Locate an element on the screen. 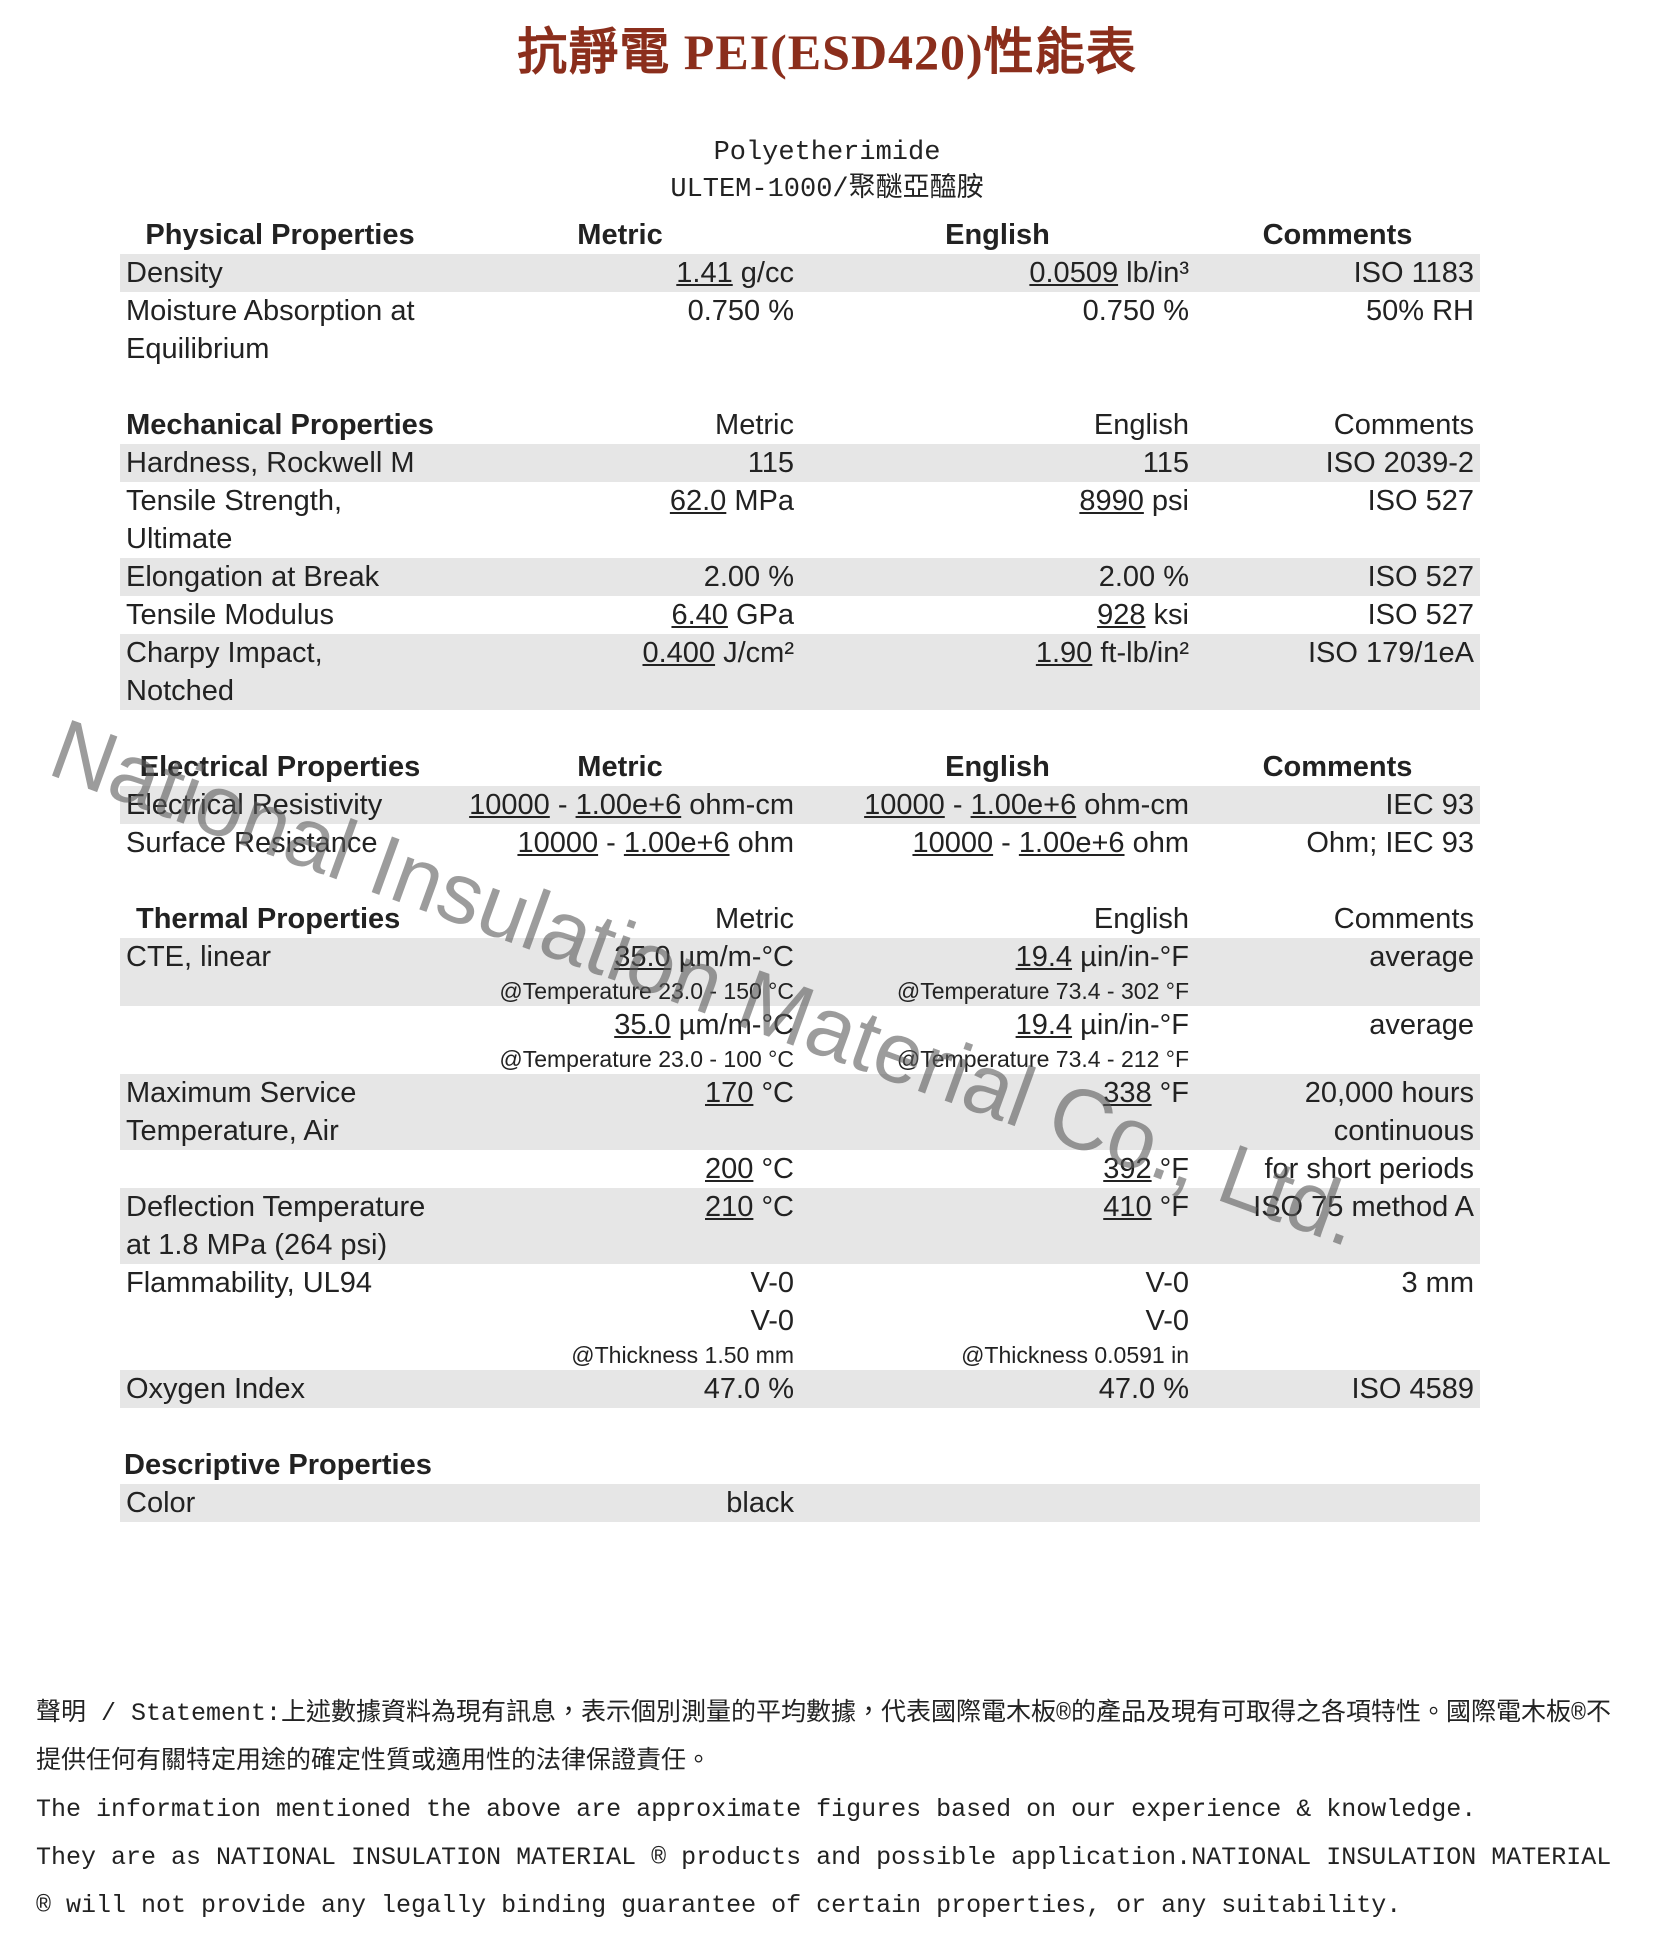  value-line: 10000 - 1.00e+6 ohm is located at coordinates (997, 843).